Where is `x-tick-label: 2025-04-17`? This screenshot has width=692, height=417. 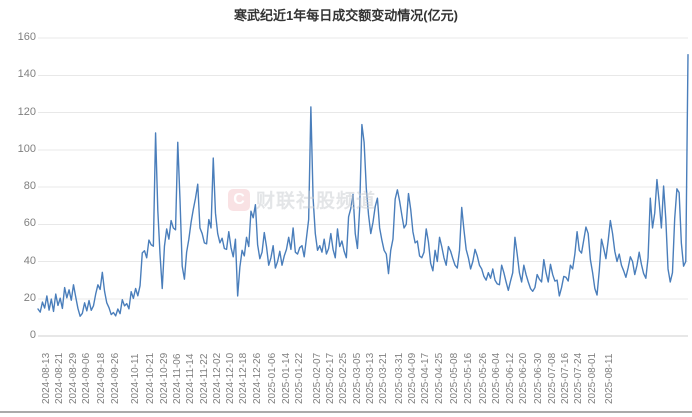
x-tick-label: 2025-04-17 is located at coordinates (426, 378).